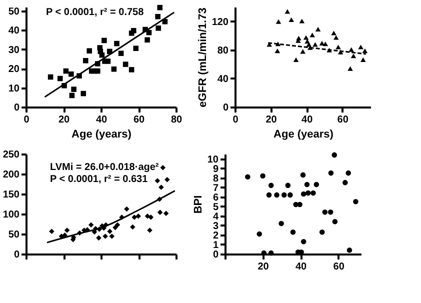 This screenshot has width=421, height=303. What do you see at coordinates (215, 207) in the screenshot?
I see `y-tick-label: 5` at bounding box center [215, 207].